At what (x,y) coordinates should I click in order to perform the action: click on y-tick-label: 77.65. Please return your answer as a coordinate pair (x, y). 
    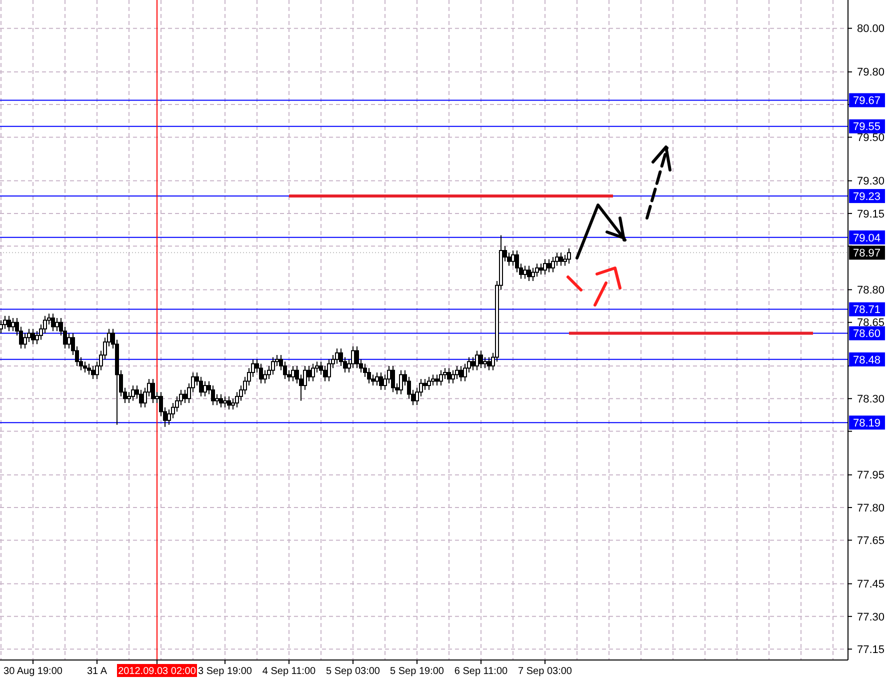
    Looking at the image, I should click on (871, 541).